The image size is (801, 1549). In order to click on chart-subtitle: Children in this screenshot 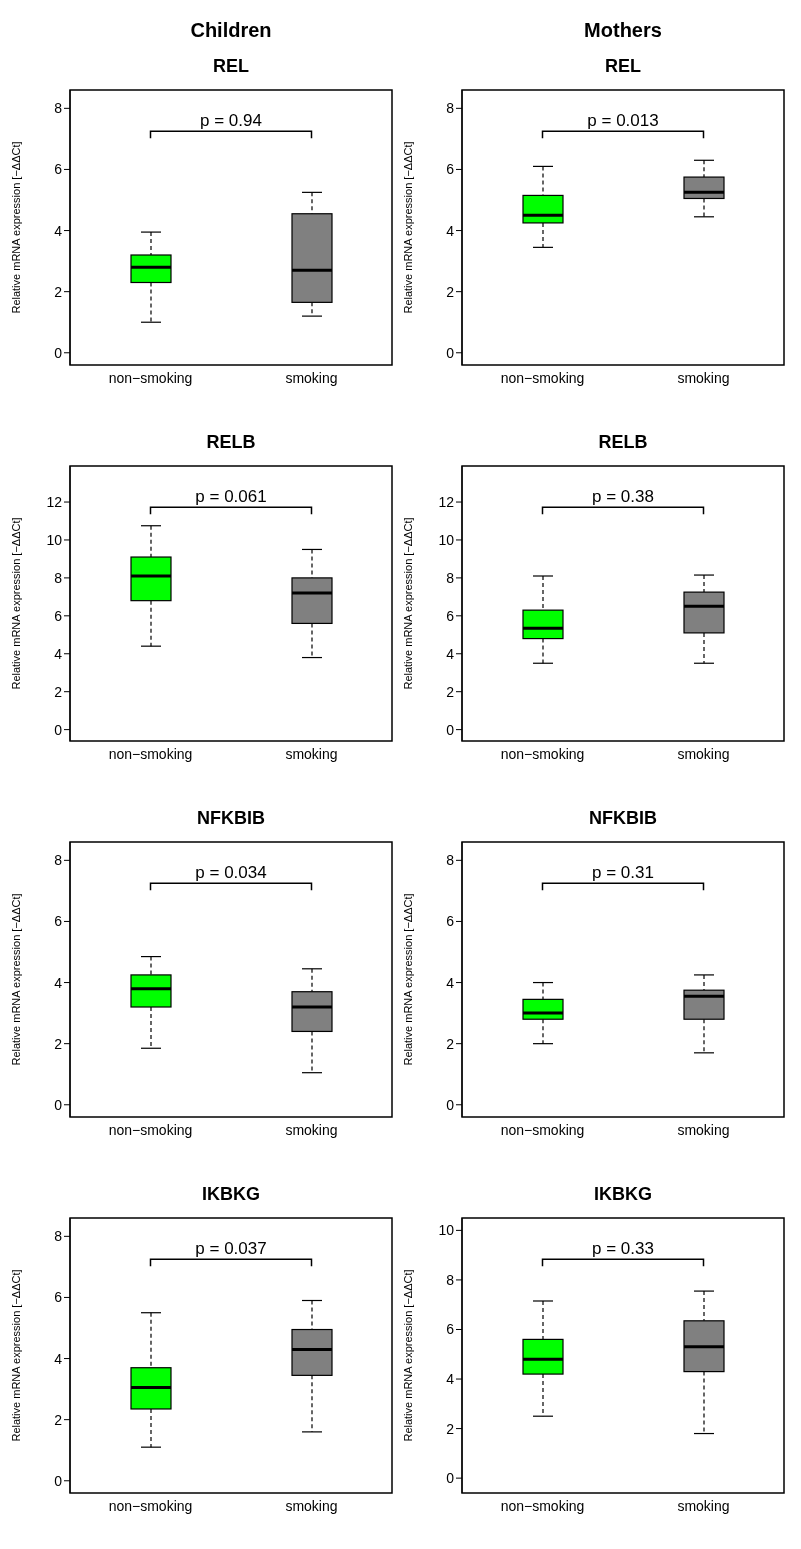, I will do `click(231, 30)`.